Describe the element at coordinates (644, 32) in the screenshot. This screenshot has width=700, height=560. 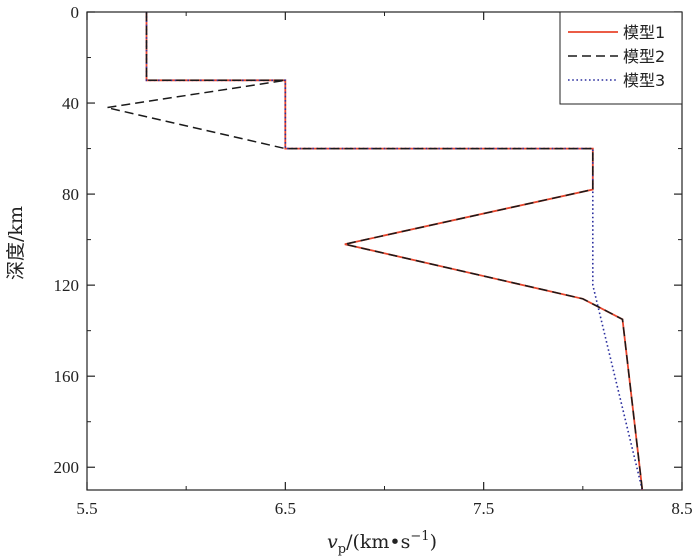
I see `legend-label-1: 模型1` at that location.